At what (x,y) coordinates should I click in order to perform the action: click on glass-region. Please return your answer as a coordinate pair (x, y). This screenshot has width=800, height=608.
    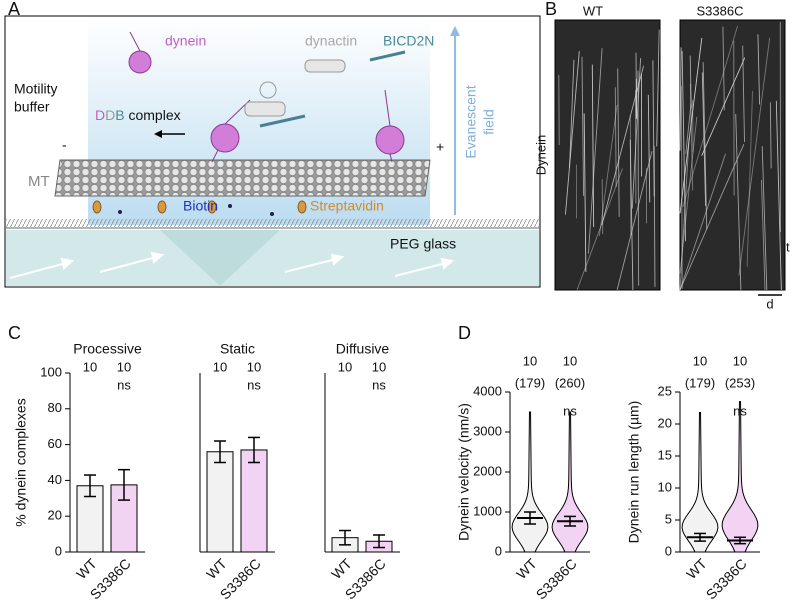
    Looking at the image, I should click on (272, 258).